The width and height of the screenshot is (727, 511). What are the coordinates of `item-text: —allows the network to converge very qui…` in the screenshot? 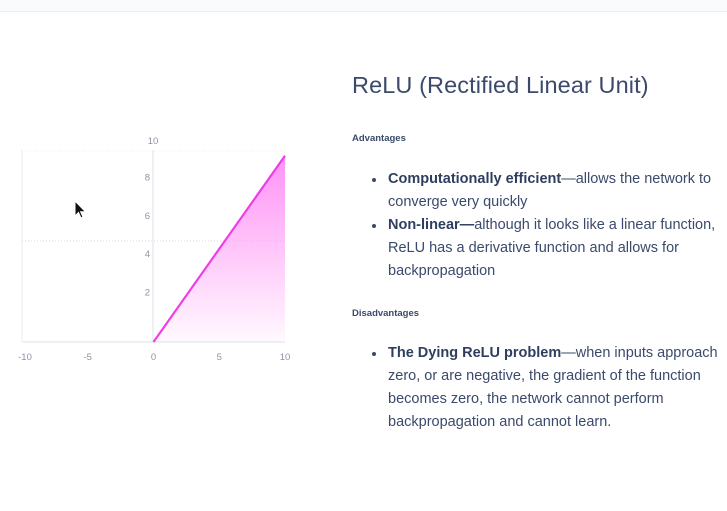 It's located at (550, 190).